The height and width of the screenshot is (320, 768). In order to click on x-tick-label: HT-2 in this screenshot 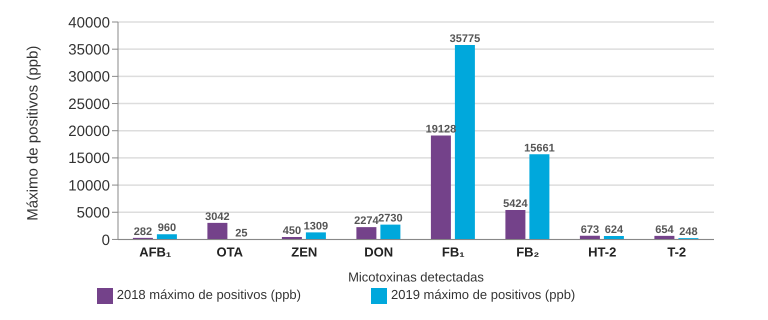, I will do `click(602, 252)`.